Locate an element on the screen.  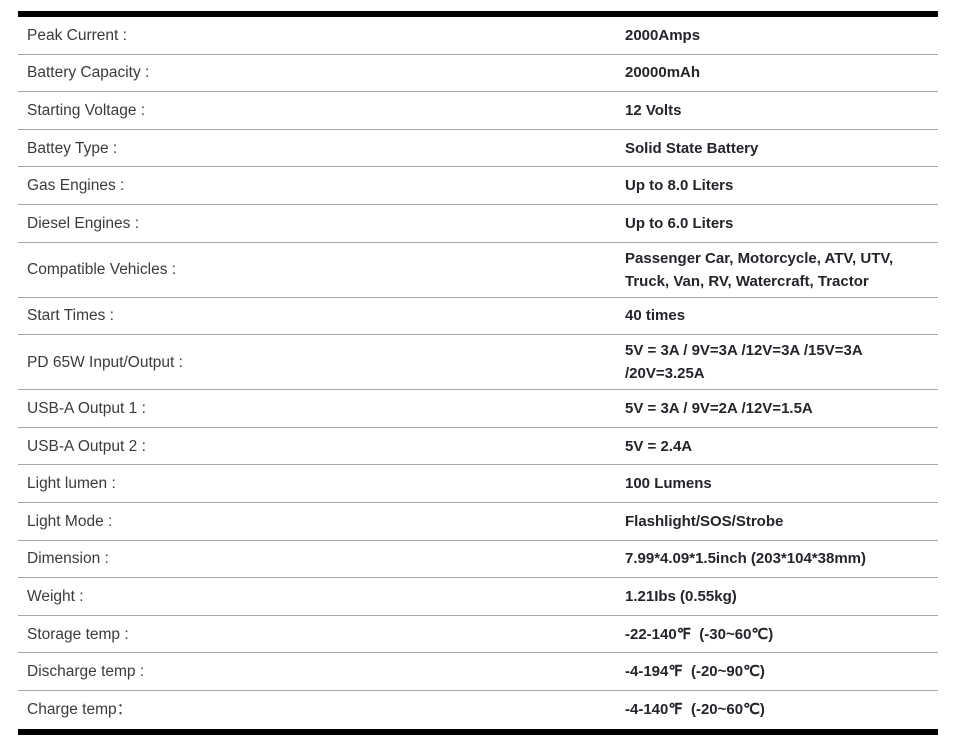
spec-row: Start Times : 40 times is located at coordinates (478, 317).